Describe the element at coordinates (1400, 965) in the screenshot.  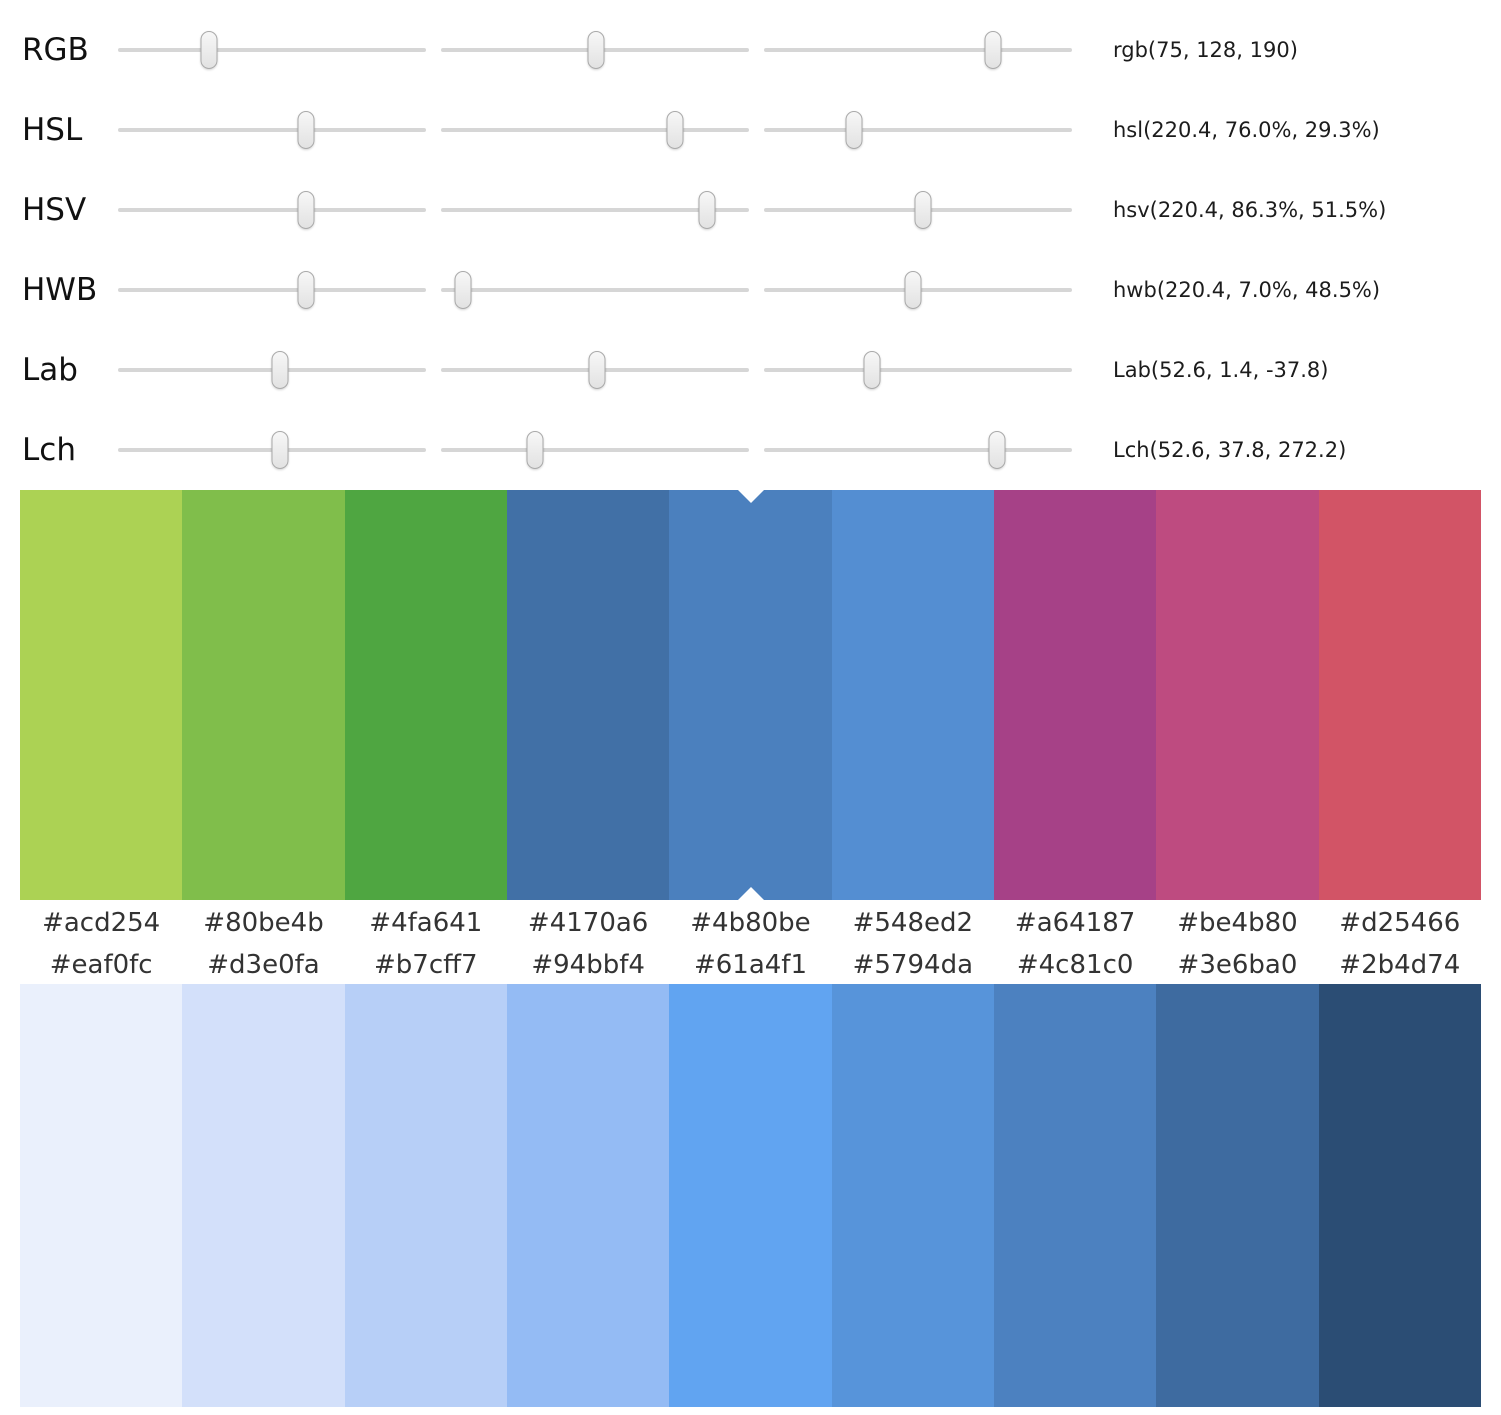
I see `hex-code-label: #2b4d74` at that location.